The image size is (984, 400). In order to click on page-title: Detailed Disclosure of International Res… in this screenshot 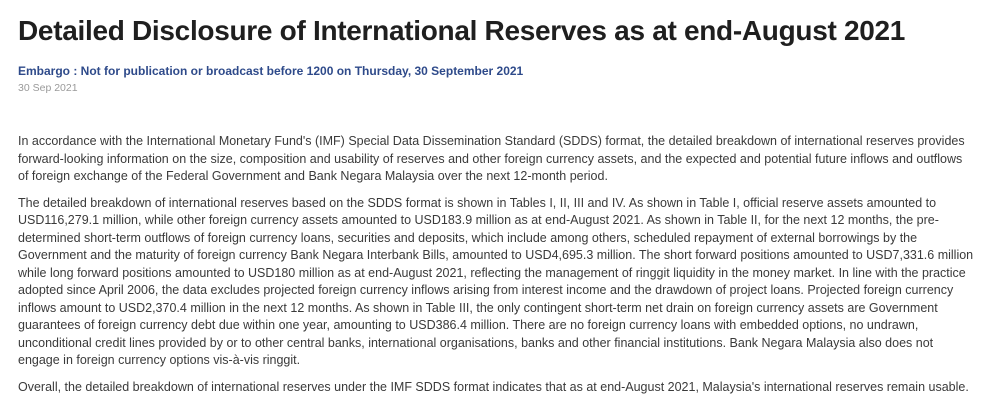, I will do `click(462, 30)`.